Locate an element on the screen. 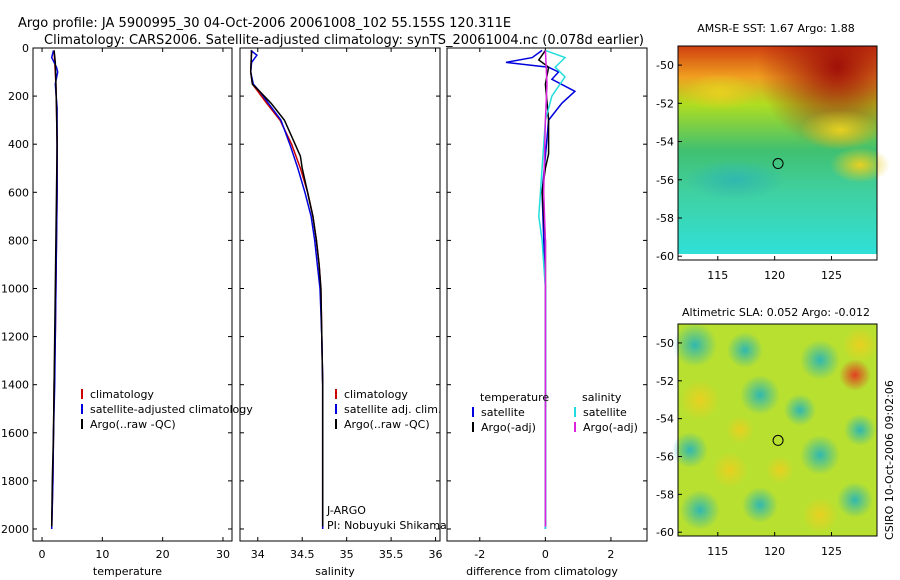  salinity-series-argo-raw-qc- is located at coordinates (286, 288).